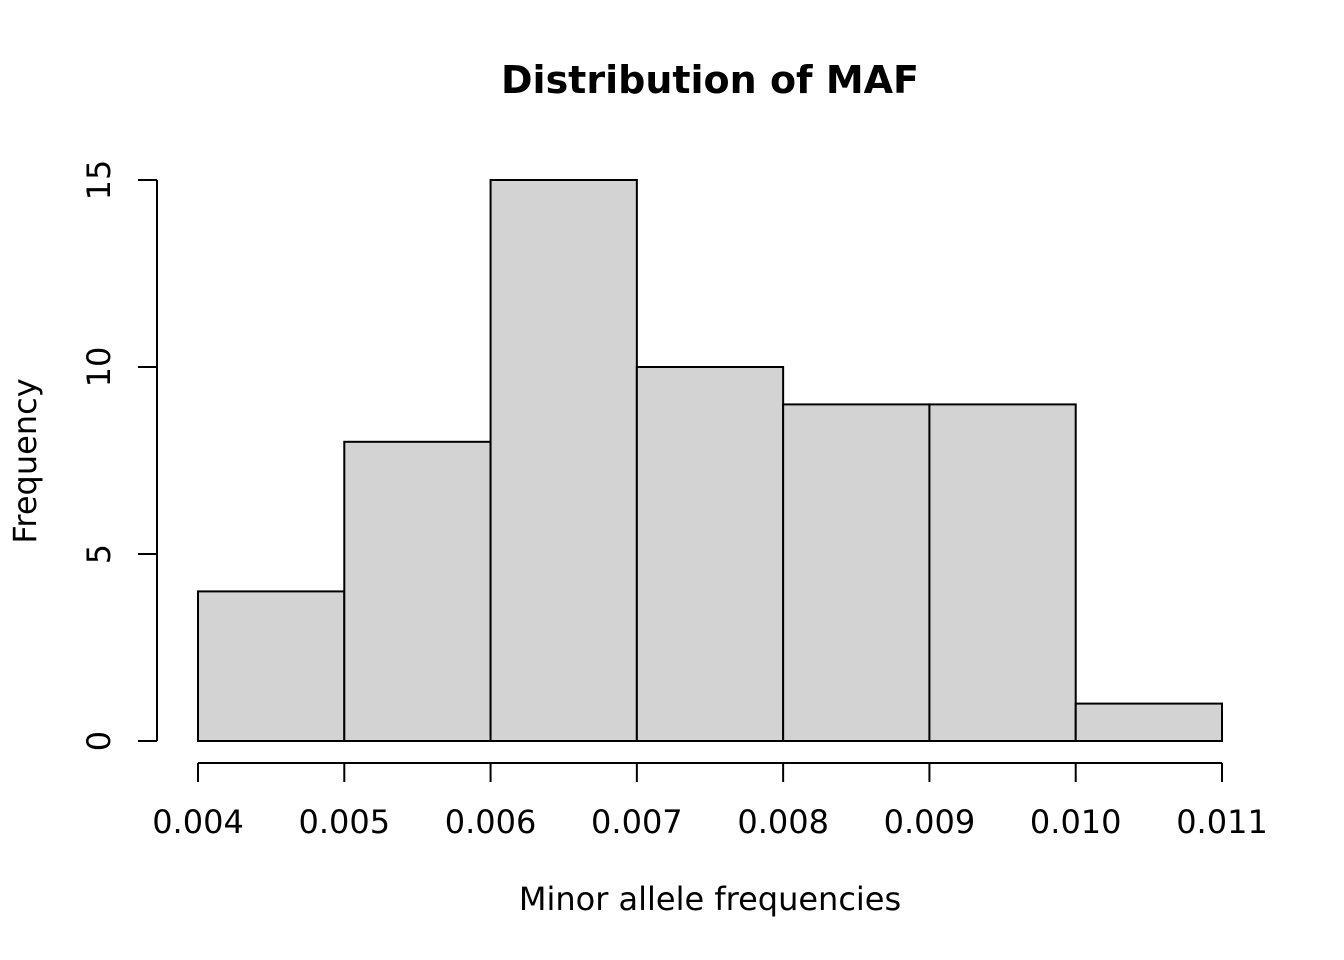 The height and width of the screenshot is (960, 1344). I want to click on chart-title: Distribution of MAF, so click(710, 80).